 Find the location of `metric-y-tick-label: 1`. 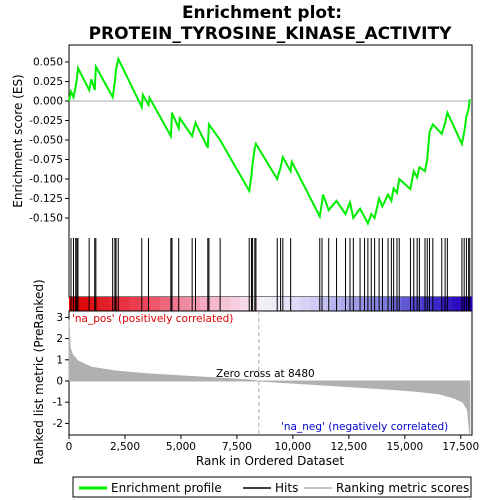

metric-y-tick-label: 1 is located at coordinates (59, 360).